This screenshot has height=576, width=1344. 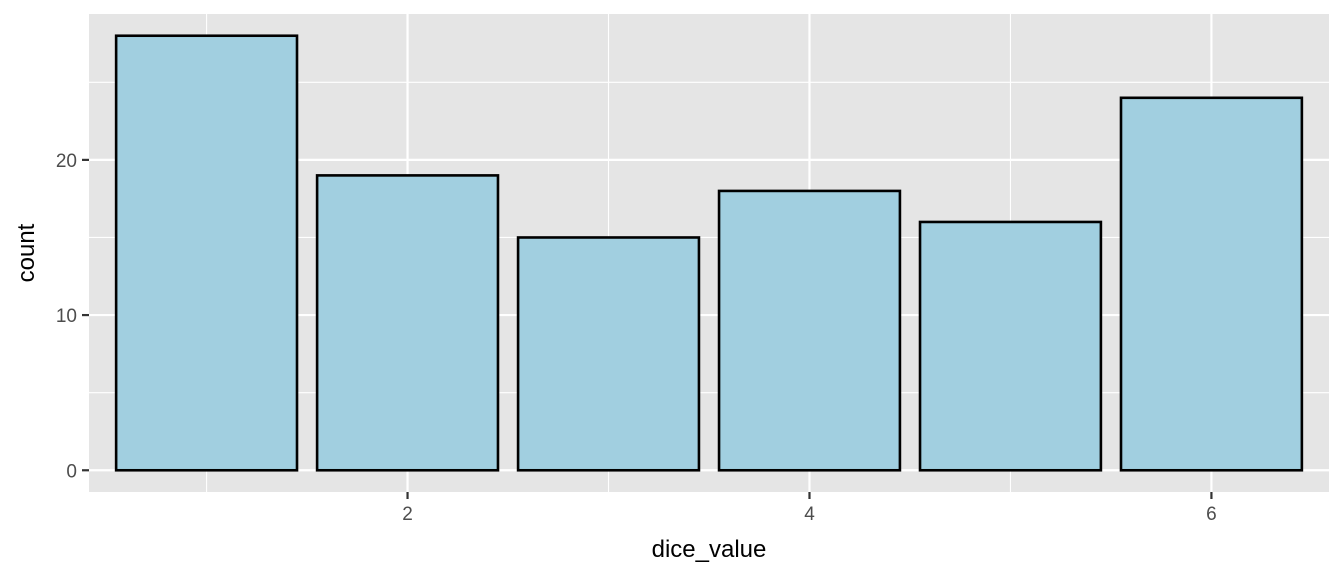 What do you see at coordinates (407, 514) in the screenshot?
I see `x-tick-label: 2` at bounding box center [407, 514].